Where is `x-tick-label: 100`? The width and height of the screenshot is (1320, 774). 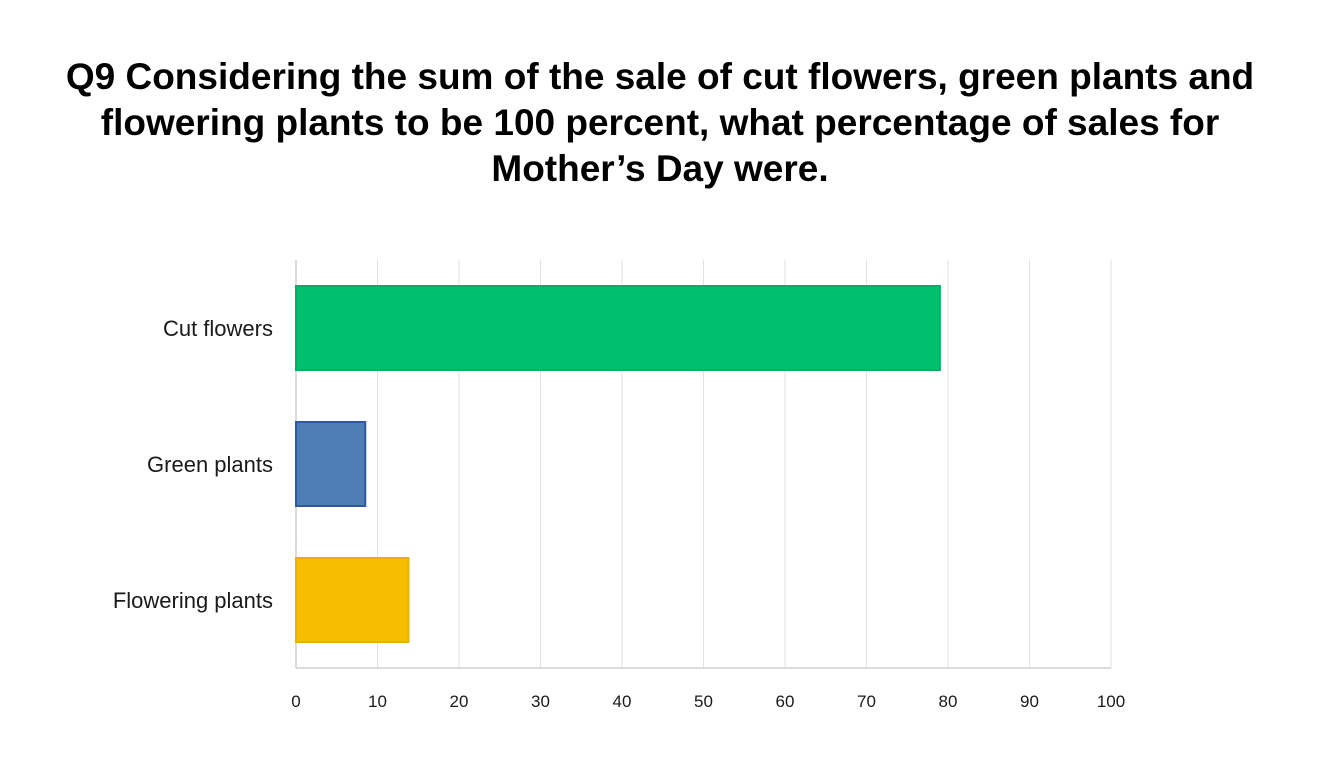 x-tick-label: 100 is located at coordinates (1111, 701).